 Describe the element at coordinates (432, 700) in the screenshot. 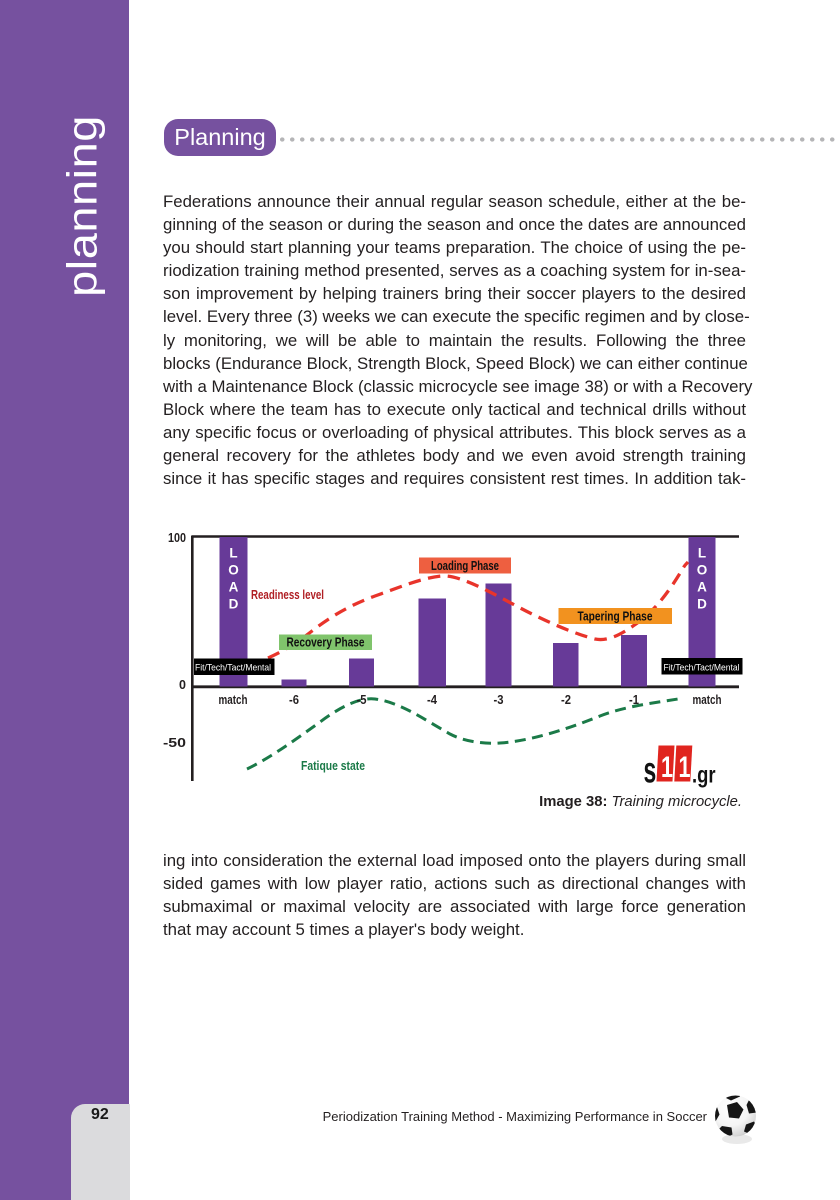

I see `svg-text: -4` at that location.